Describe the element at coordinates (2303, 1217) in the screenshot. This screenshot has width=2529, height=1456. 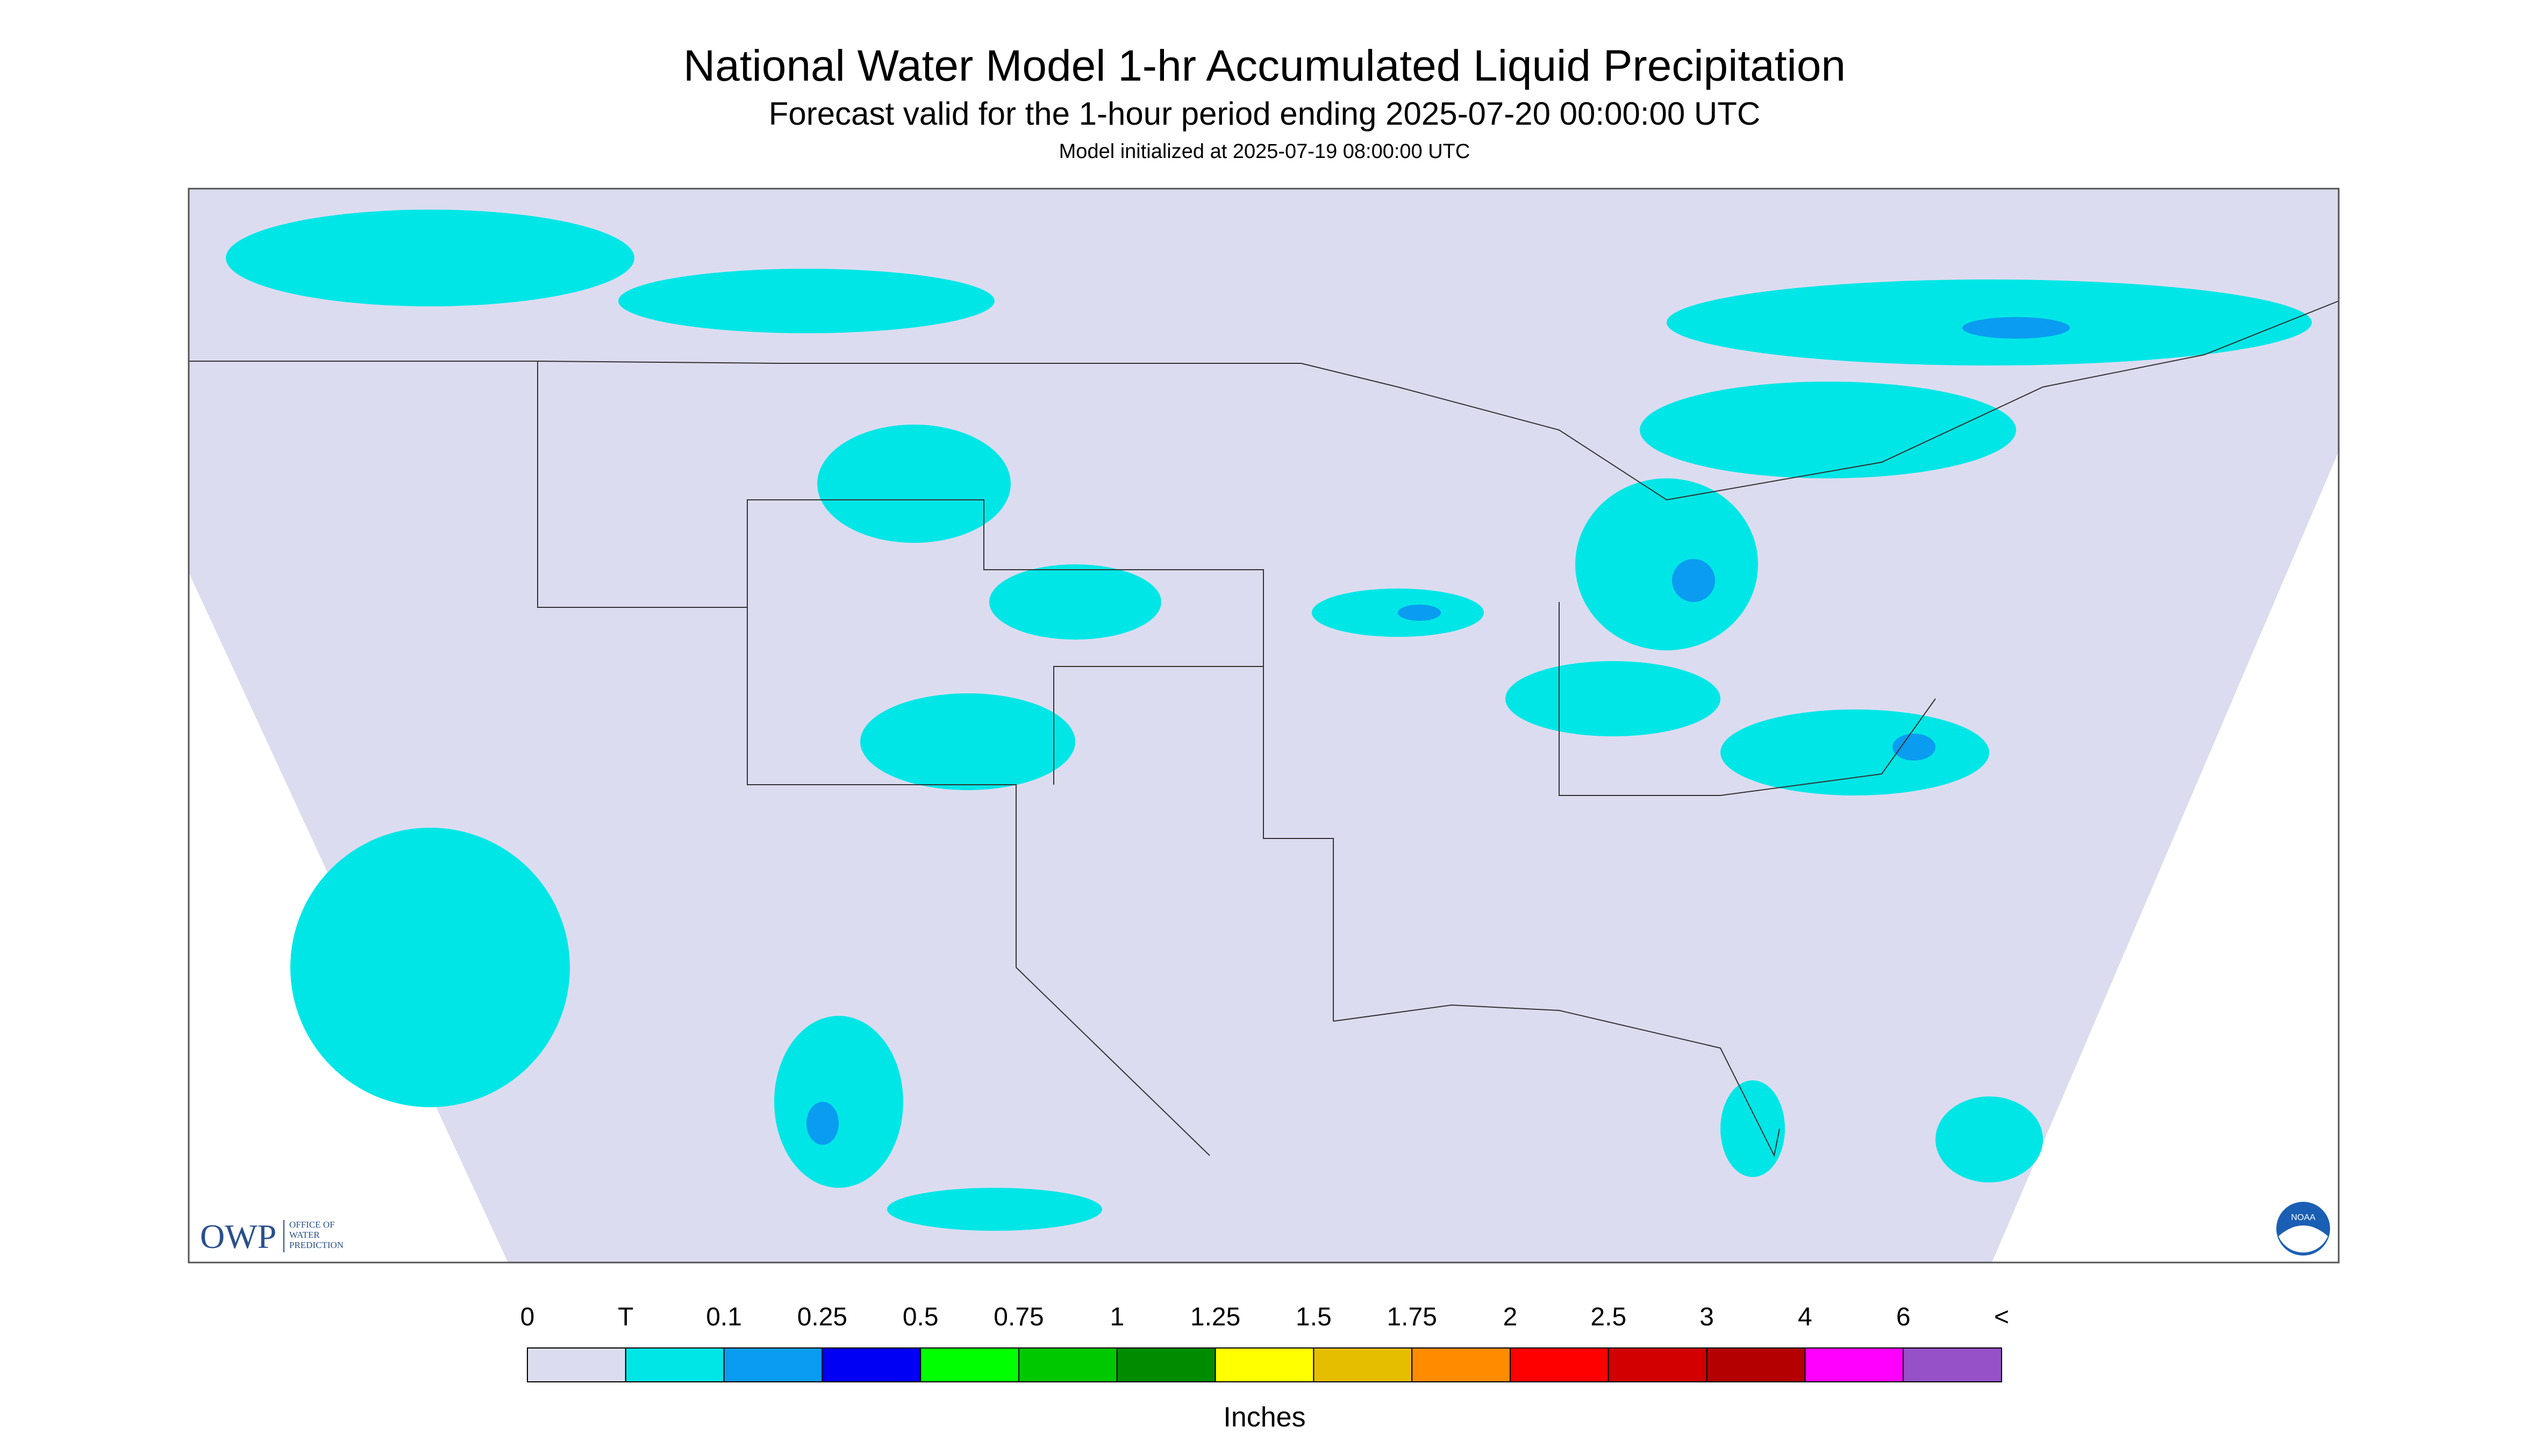
I see `badge-text: NOAA` at that location.